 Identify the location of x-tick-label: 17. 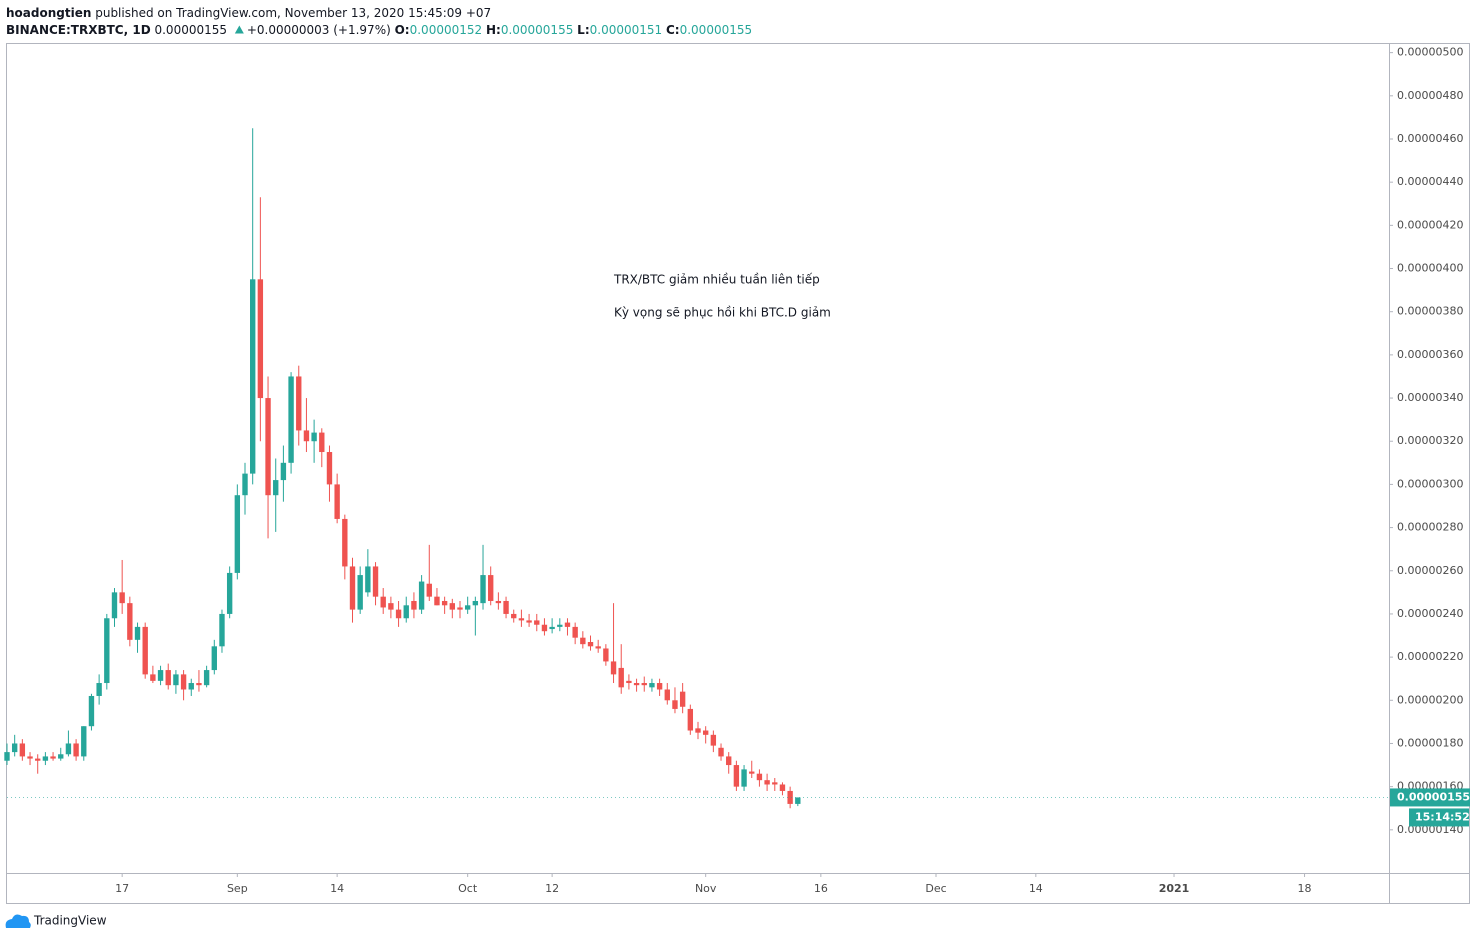
(122, 888).